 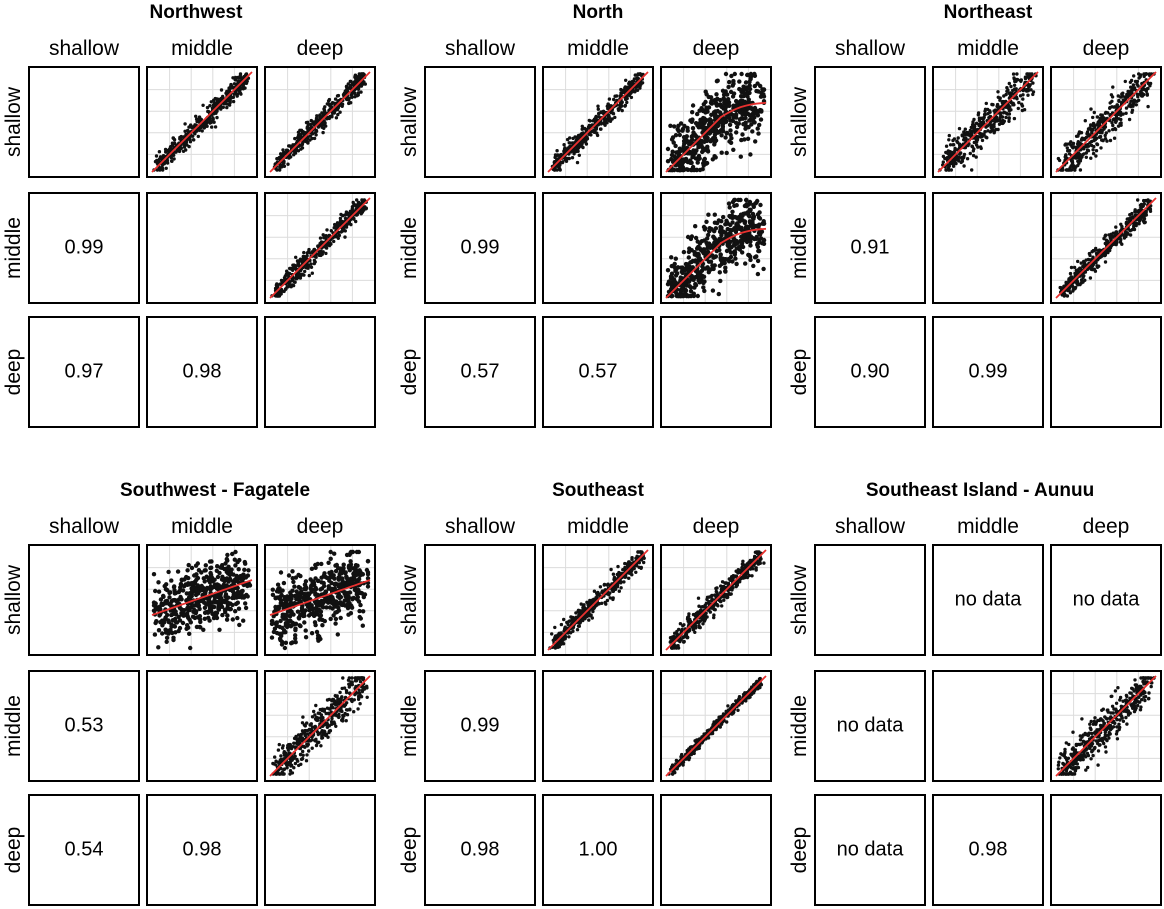 I want to click on column-header: shallow, so click(x=84, y=526).